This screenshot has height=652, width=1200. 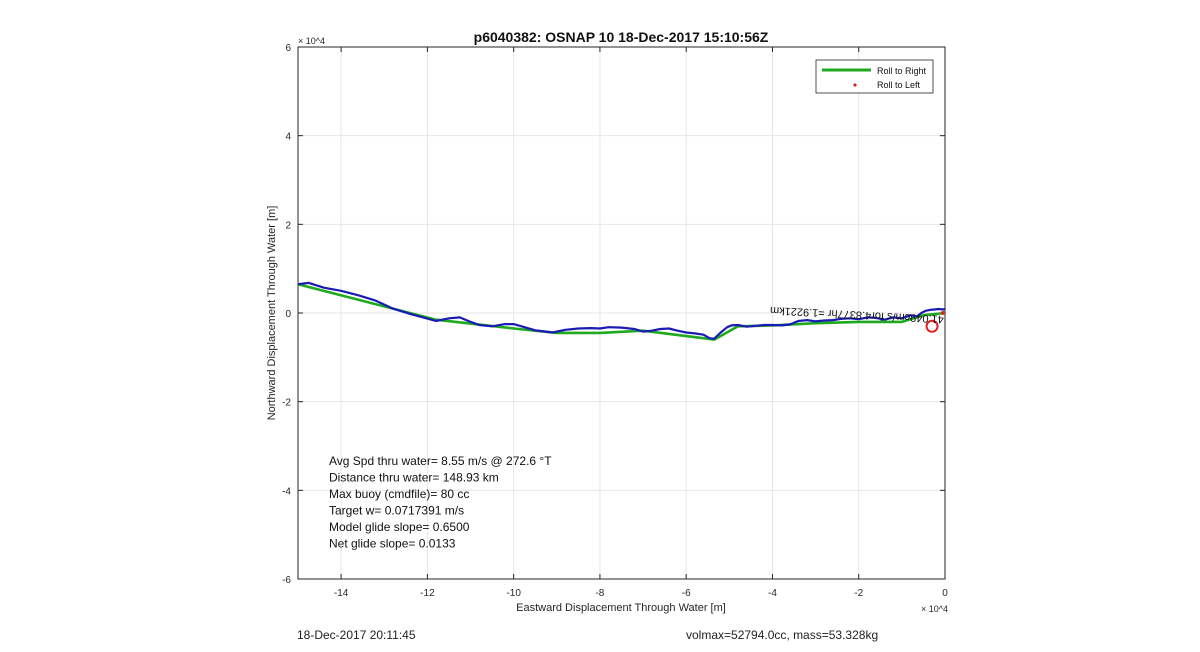 What do you see at coordinates (341, 593) in the screenshot?
I see `x-tick-label: -14` at bounding box center [341, 593].